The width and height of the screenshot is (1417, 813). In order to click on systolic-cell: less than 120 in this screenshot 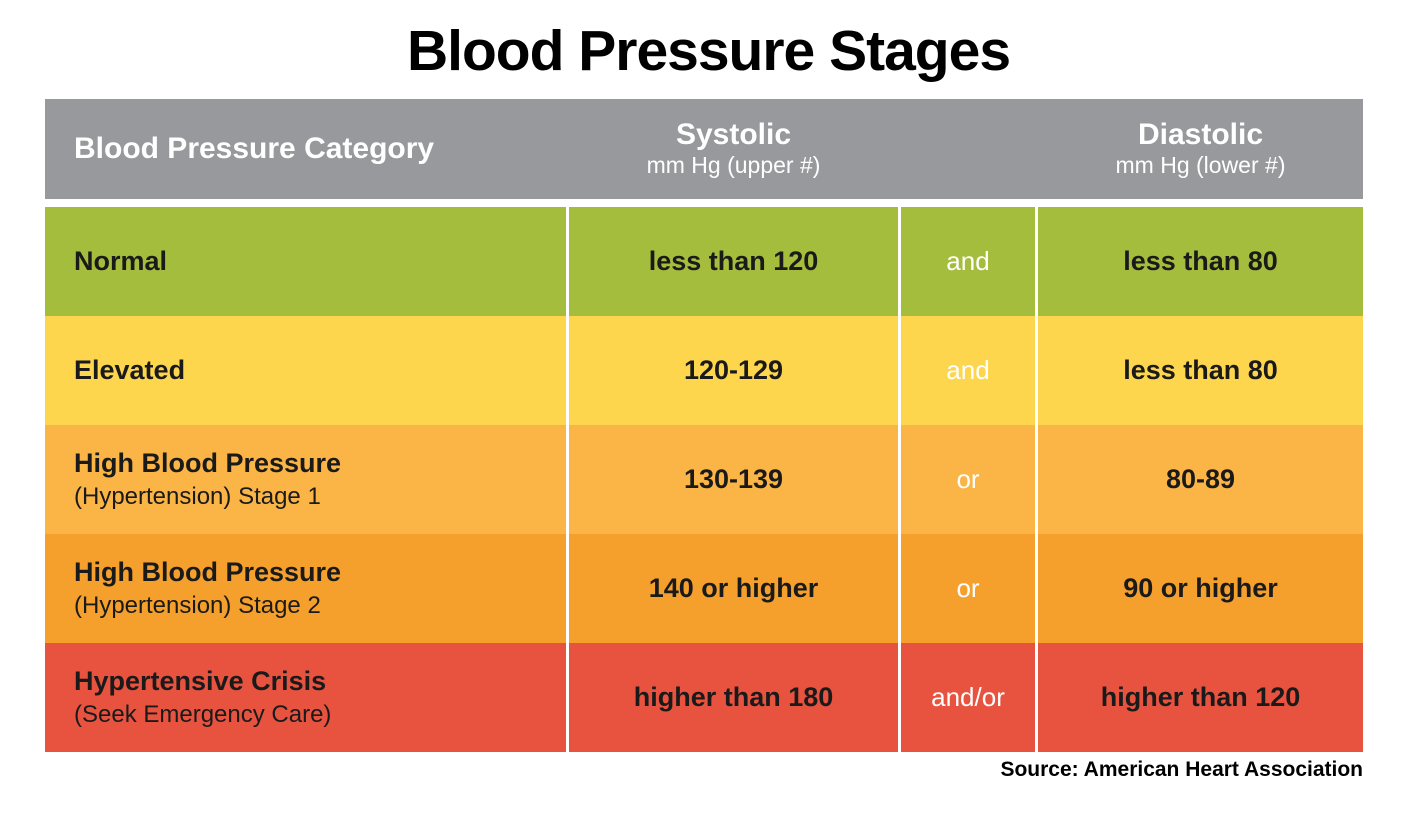, I will do `click(733, 261)`.